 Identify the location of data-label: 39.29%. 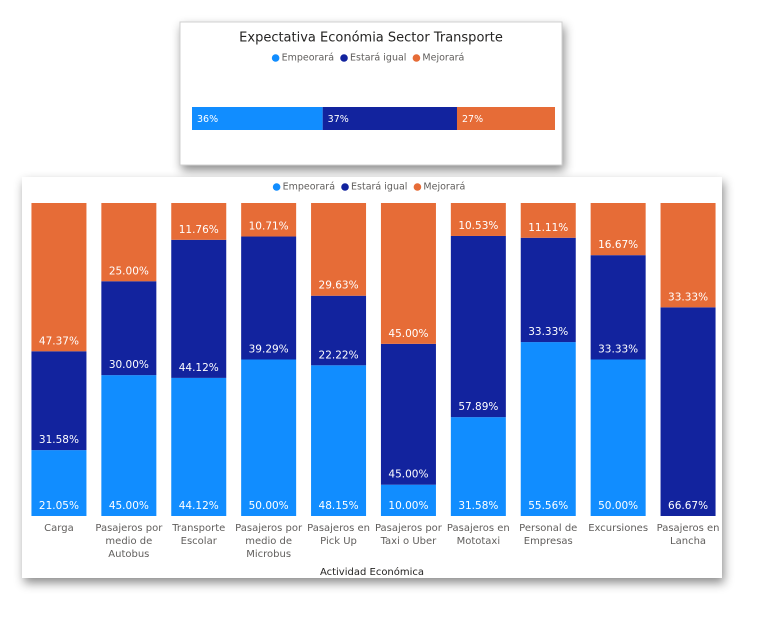
(269, 350).